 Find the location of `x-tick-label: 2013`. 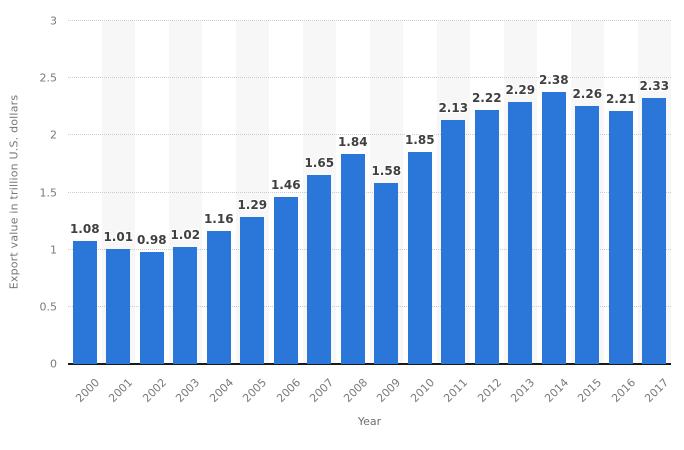

x-tick-label: 2013 is located at coordinates (523, 390).